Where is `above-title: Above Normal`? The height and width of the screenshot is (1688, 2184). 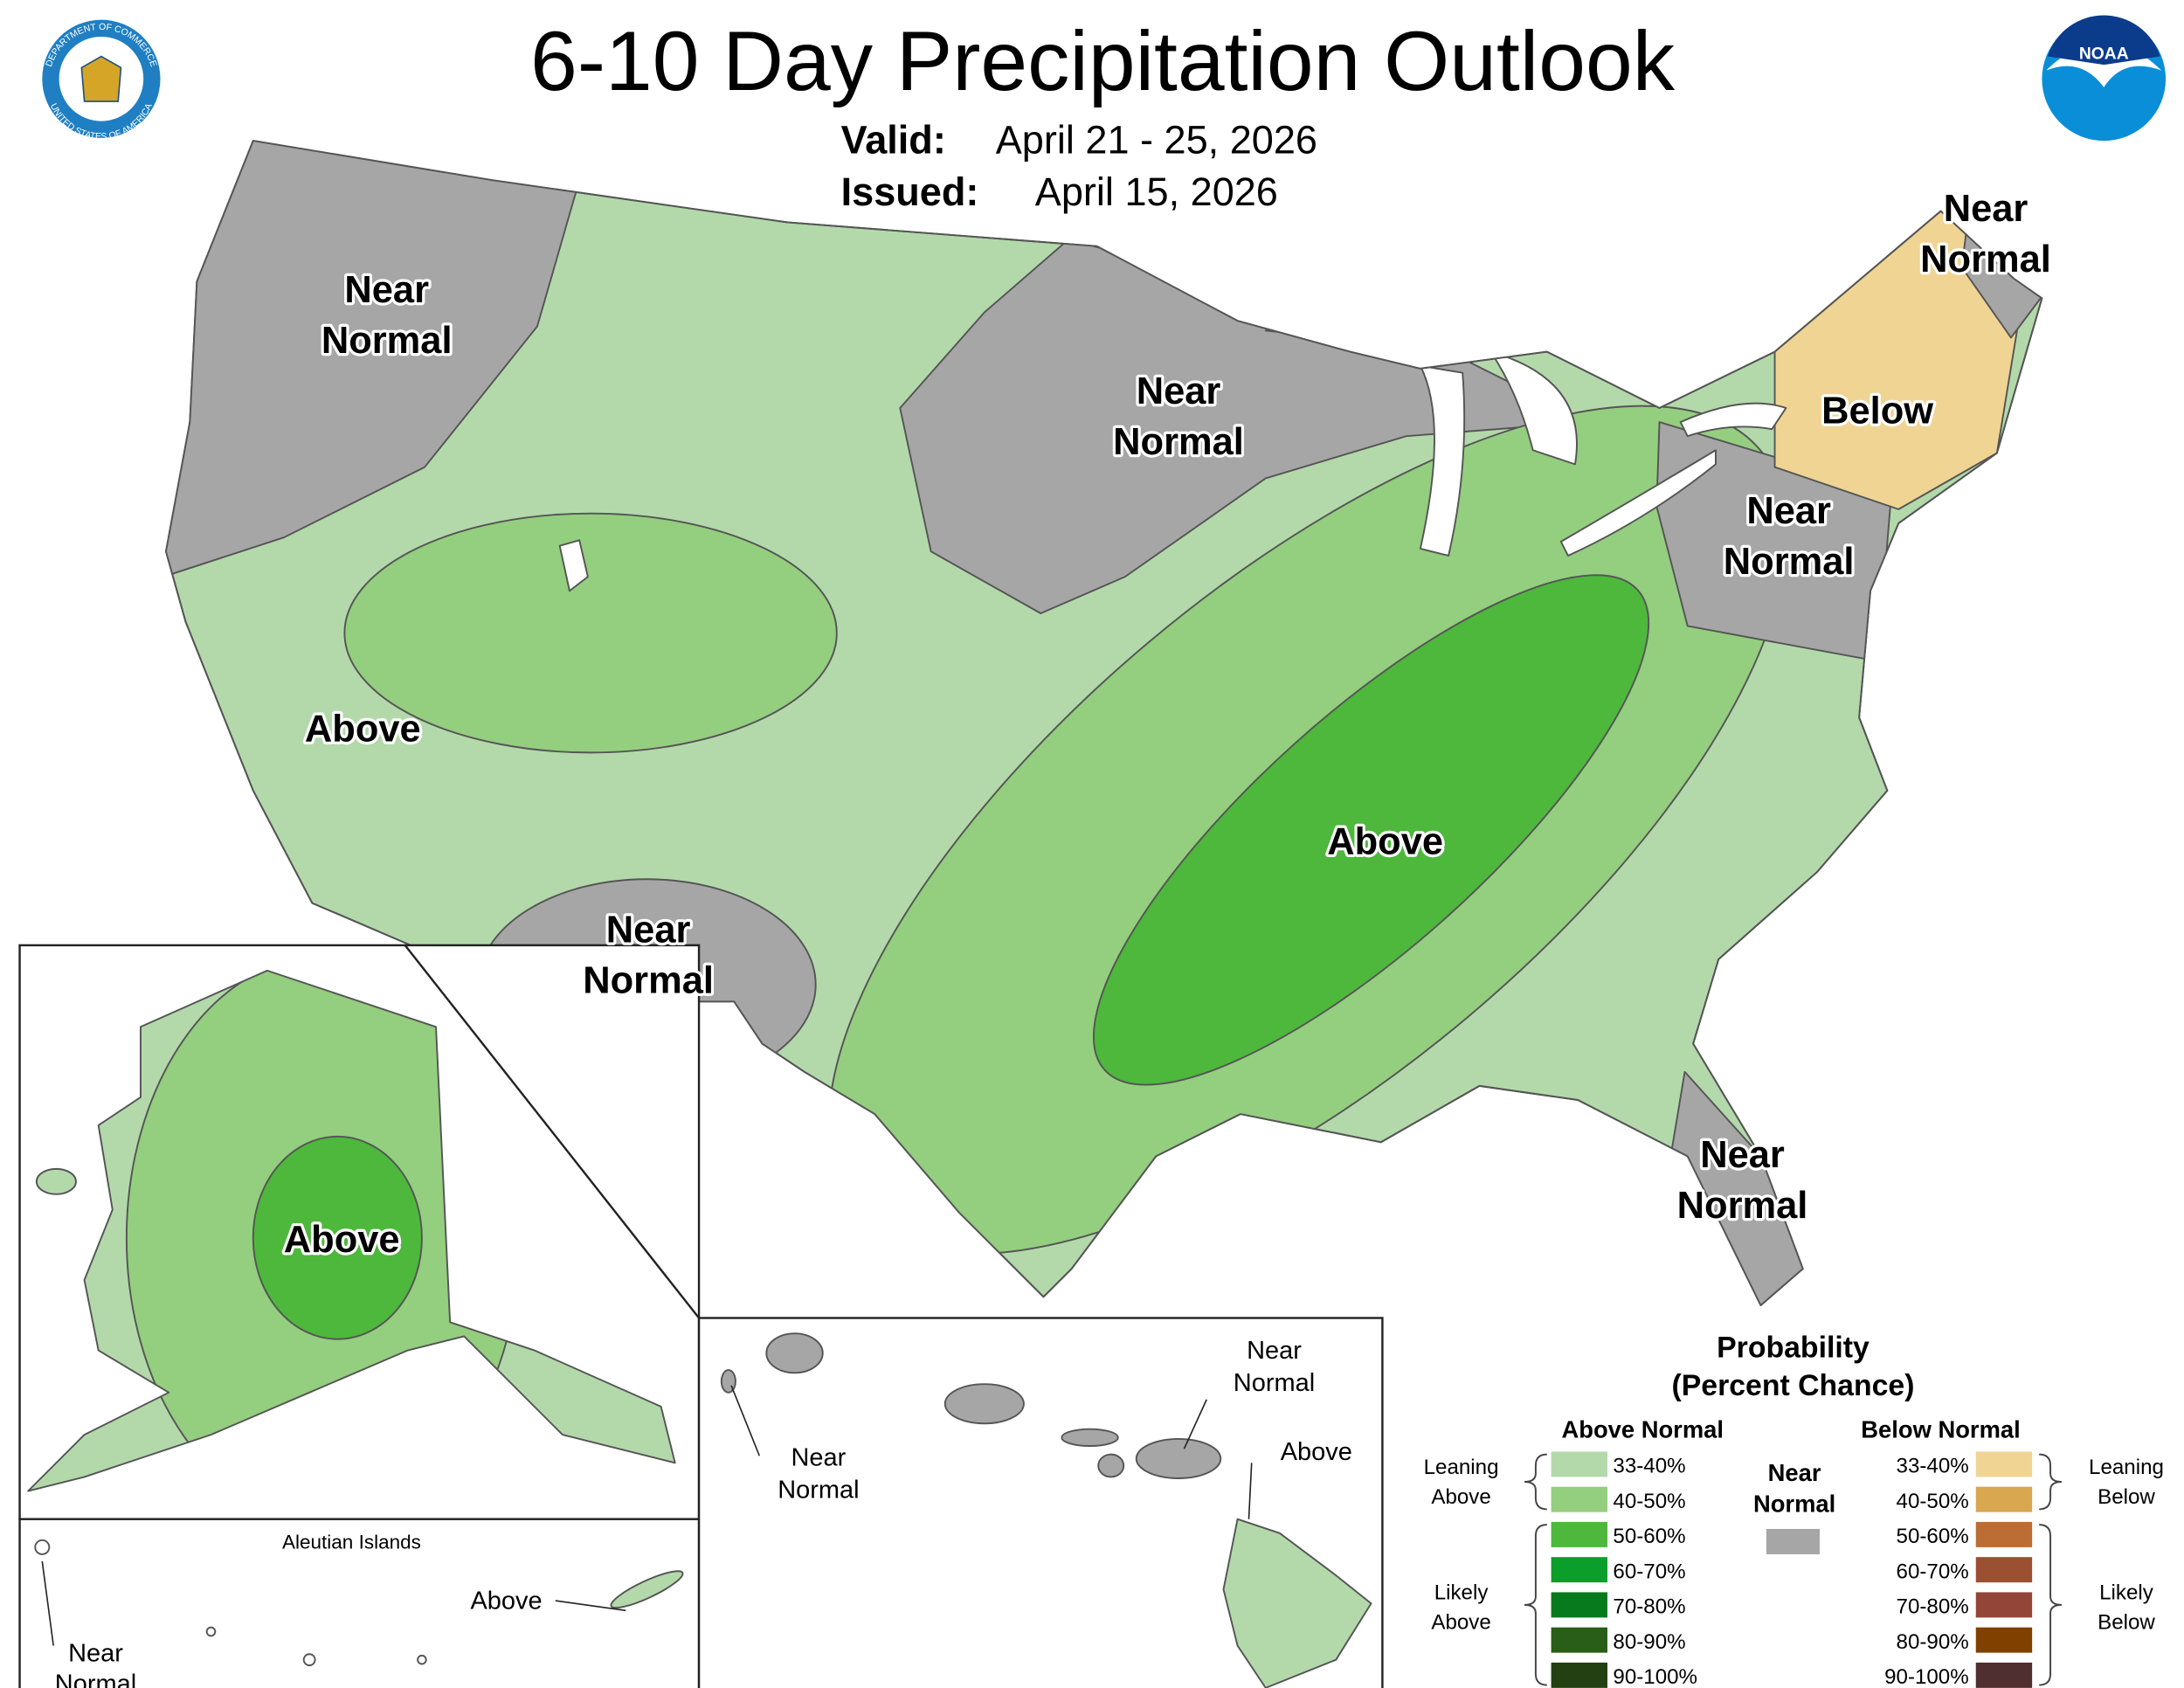 above-title: Above Normal is located at coordinates (1642, 1428).